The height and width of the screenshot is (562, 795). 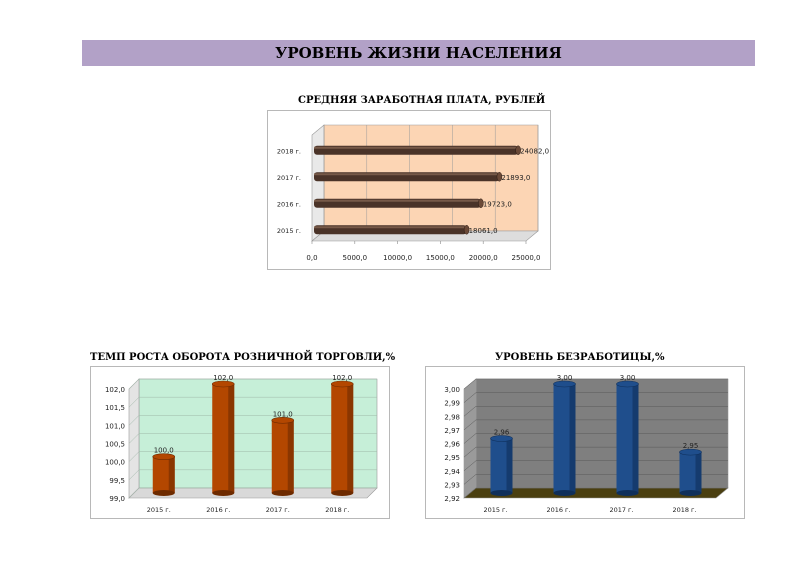 What do you see at coordinates (440, 258) in the screenshot?
I see `salary-tick-label: 15000,0` at bounding box center [440, 258].